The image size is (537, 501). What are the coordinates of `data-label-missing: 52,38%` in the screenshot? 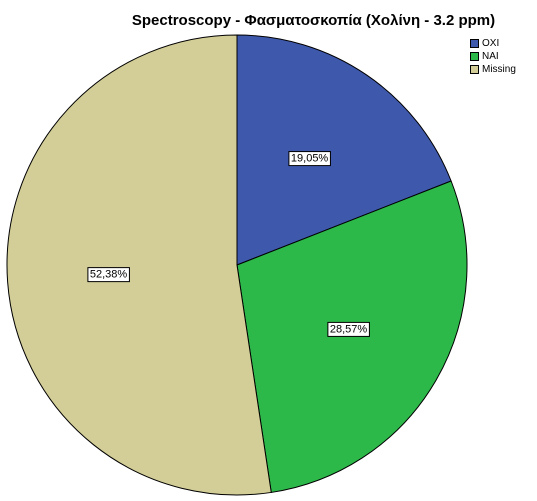 It's located at (108, 275).